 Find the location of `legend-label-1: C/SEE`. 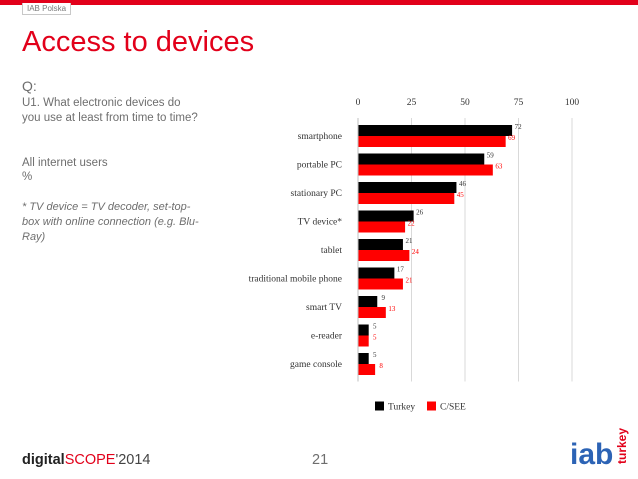

legend-label-1: C/SEE is located at coordinates (453, 408).